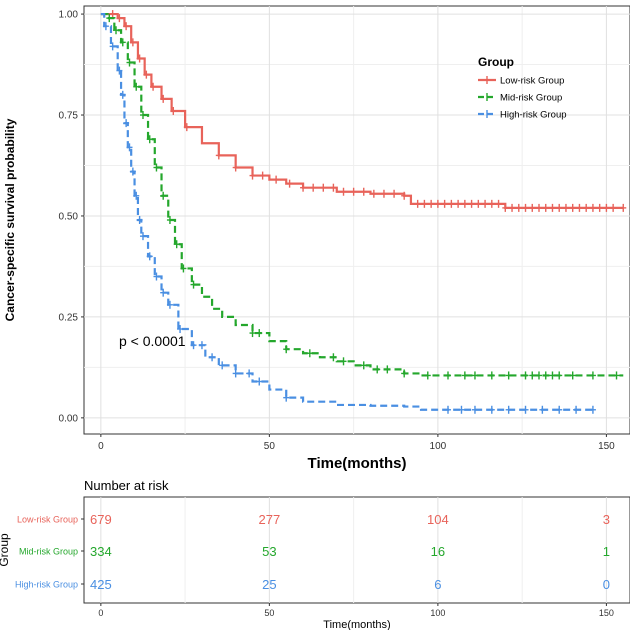  I want to click on y-axis-label: Cancer-specific survival probability, so click(10, 219).